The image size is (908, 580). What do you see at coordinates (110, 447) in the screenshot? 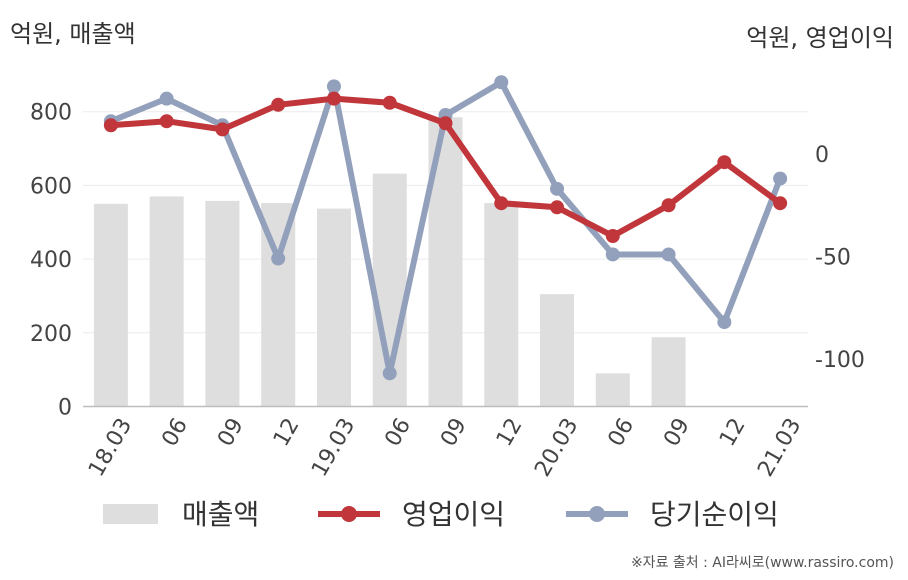
I see `x-tick-label: 18.03` at bounding box center [110, 447].